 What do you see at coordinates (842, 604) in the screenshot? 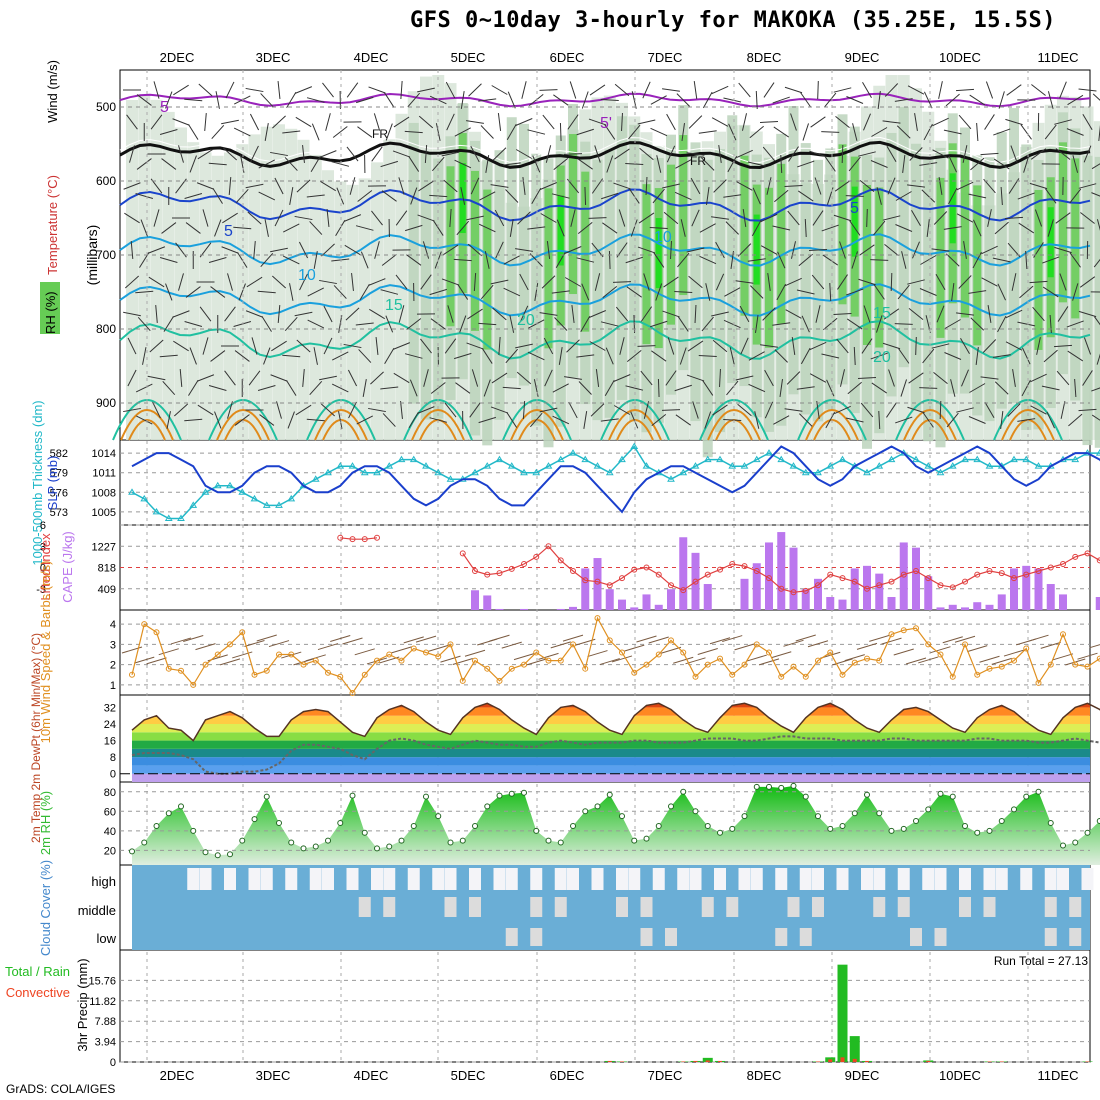
I see `cape-bar` at bounding box center [842, 604].